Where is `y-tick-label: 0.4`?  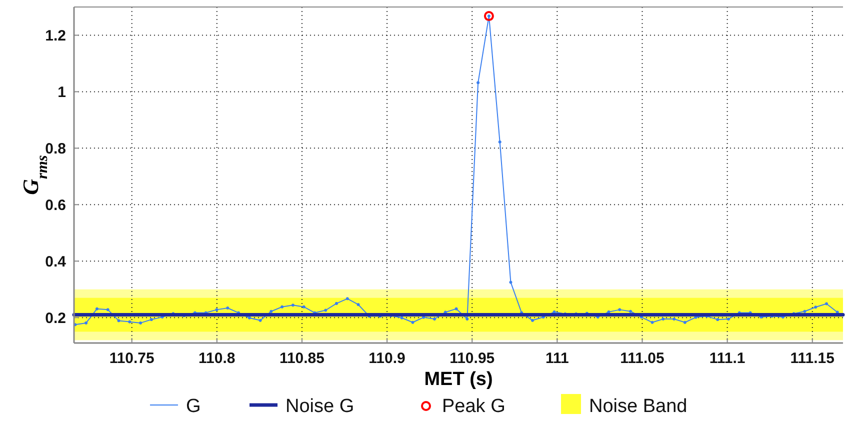
y-tick-label: 0.4 is located at coordinates (56, 261).